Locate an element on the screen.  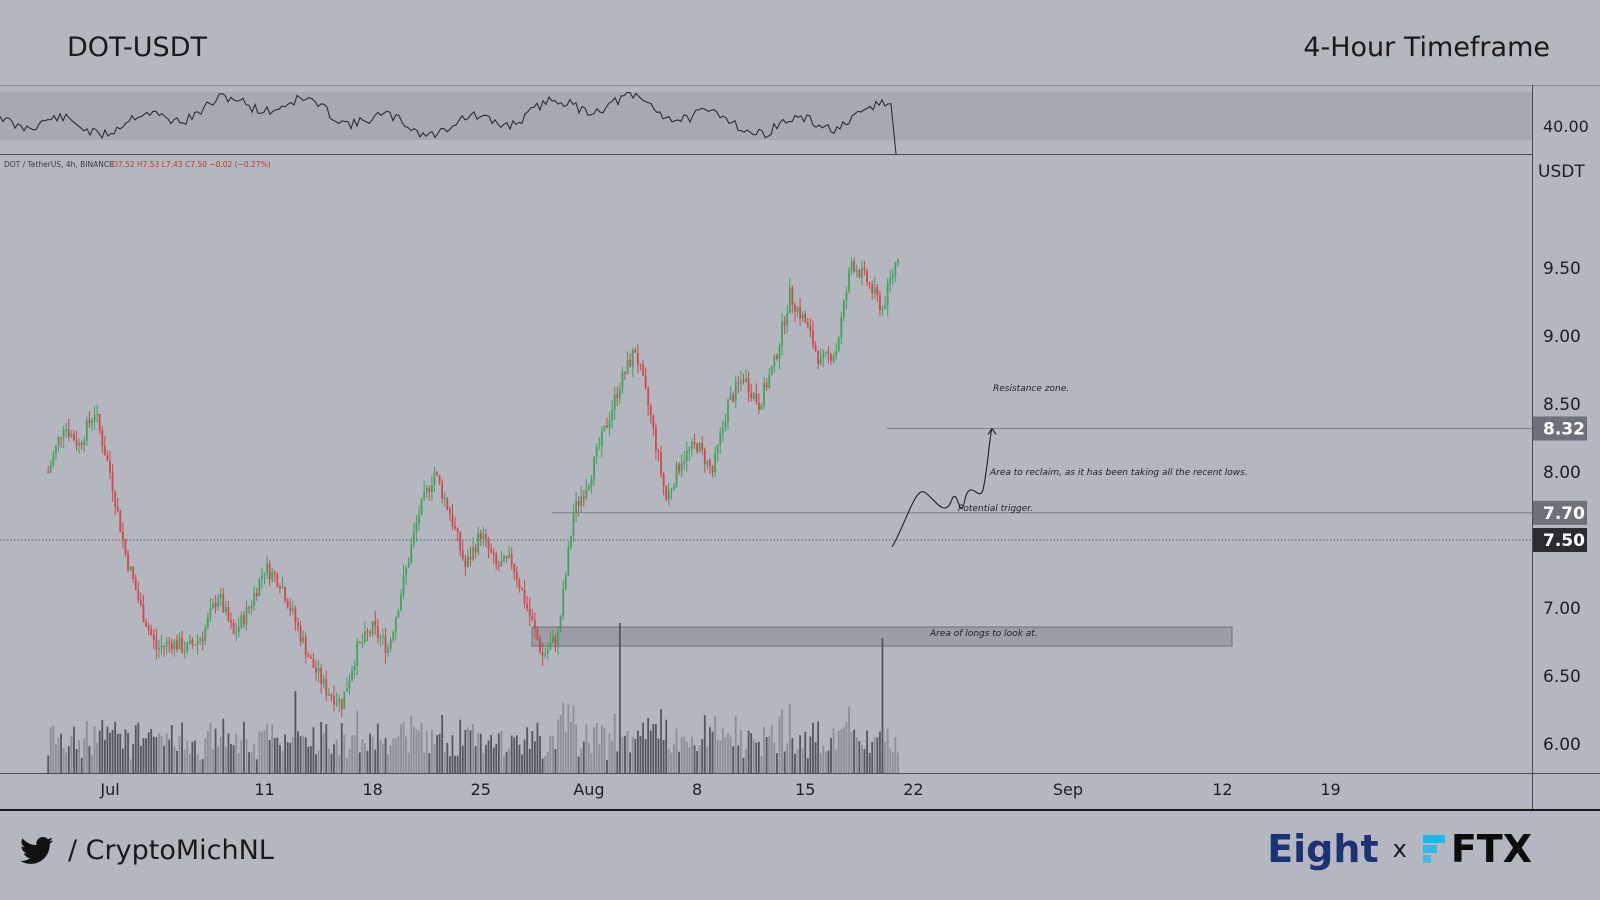
twitter-handle: / CryptoMichNL is located at coordinates (147, 850).